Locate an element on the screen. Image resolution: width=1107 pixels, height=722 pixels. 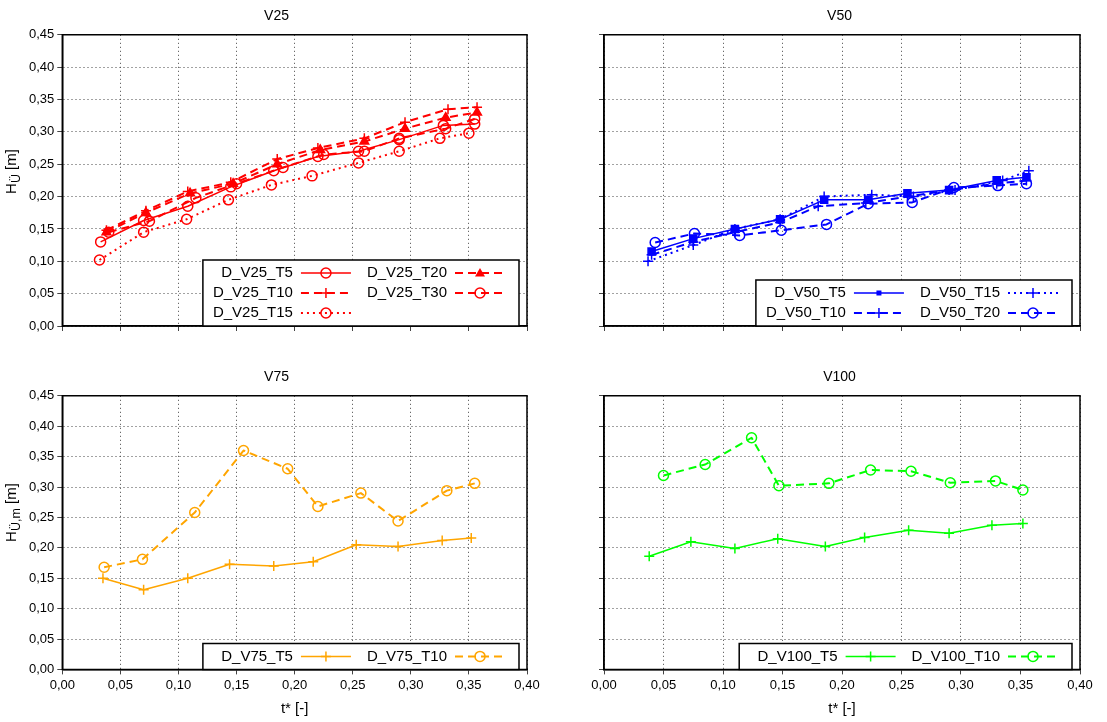
legend-label: D_V50_T15 is located at coordinates (959, 292).